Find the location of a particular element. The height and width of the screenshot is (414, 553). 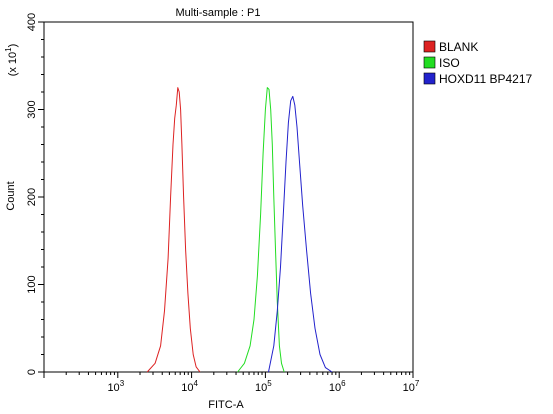

x-axis-title: FITC-A is located at coordinates (226, 405).